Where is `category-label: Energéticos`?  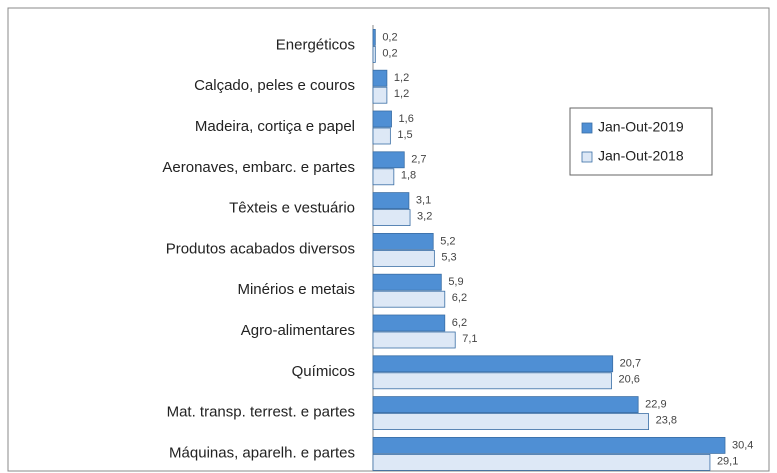
category-label: Energéticos is located at coordinates (315, 44).